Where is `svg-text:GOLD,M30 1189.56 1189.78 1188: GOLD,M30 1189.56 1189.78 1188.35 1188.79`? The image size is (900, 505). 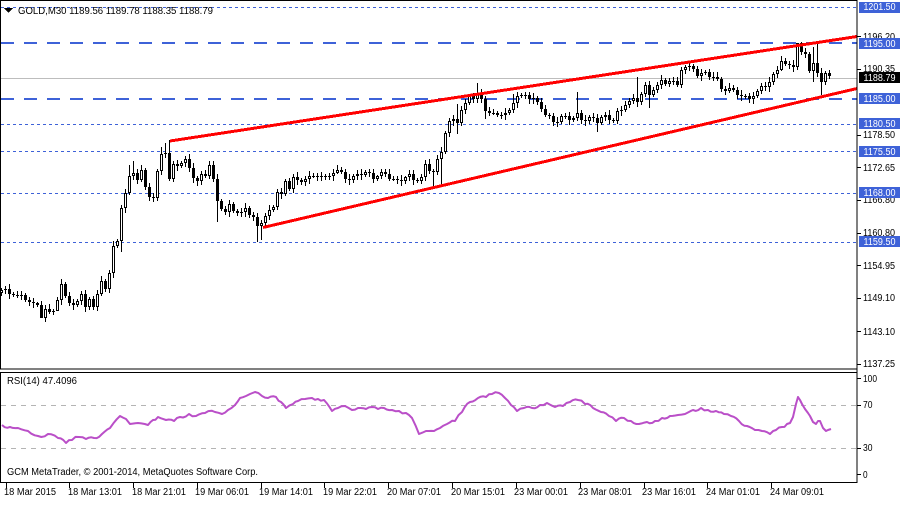 svg-text:GOLD,M30 1189.56 1189.78 1188: GOLD,M30 1189.56 1189.78 1188.35 1188.79 is located at coordinates (115, 11).